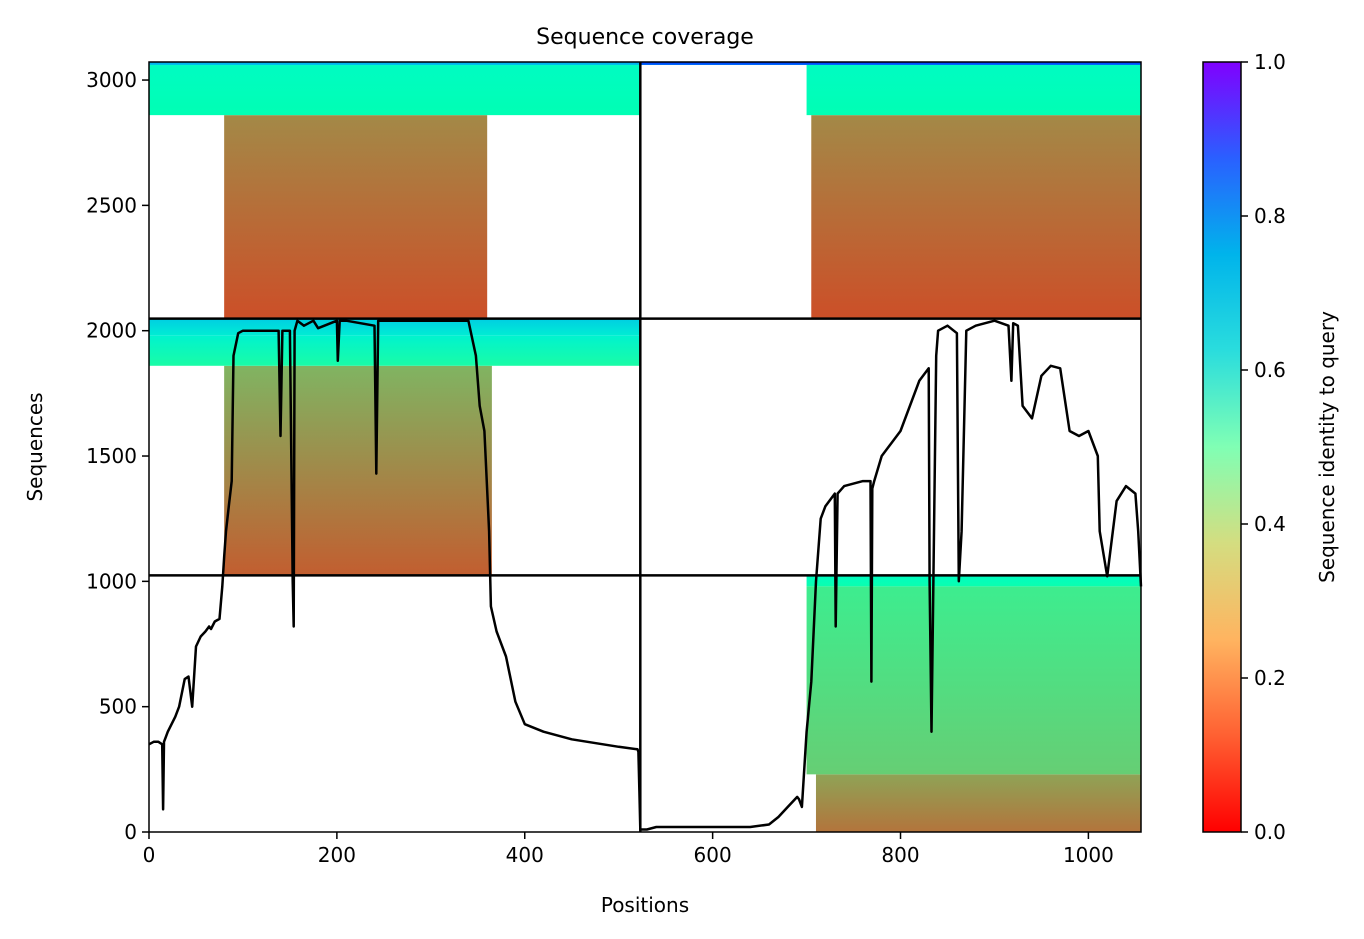 Image resolution: width=1364 pixels, height=939 pixels. Describe the element at coordinates (1270, 370) in the screenshot. I see `colorbar-tick-label: 0.6` at that location.